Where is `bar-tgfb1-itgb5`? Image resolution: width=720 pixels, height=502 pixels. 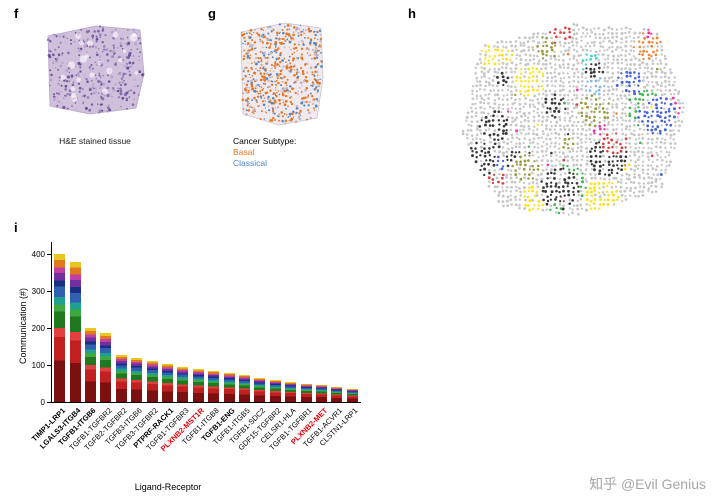
bar-tgfb1-itgb5 is located at coordinates (244, 388).